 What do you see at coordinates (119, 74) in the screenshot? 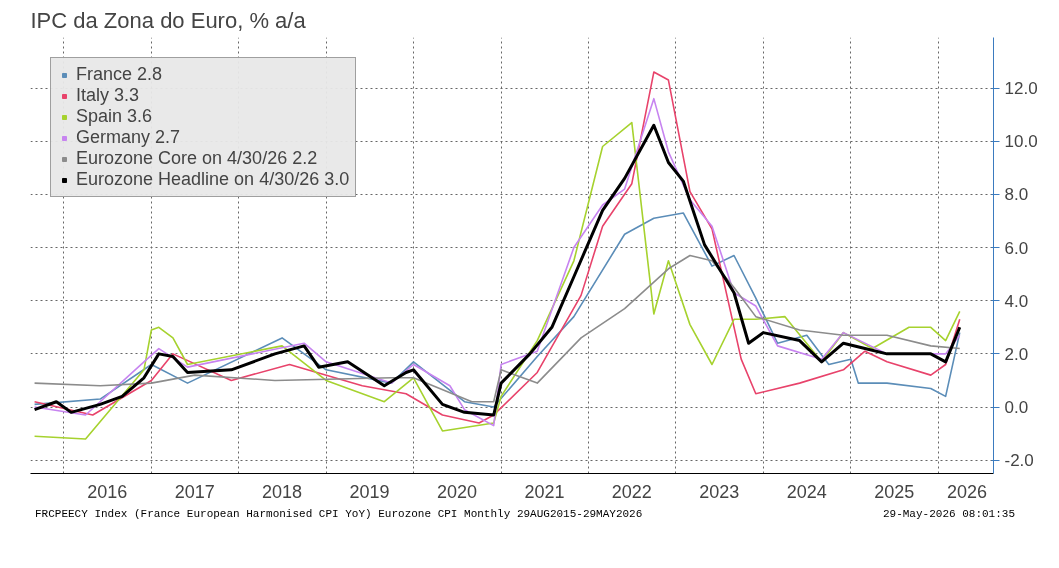
I see `legend-label: France 2.8` at bounding box center [119, 74].